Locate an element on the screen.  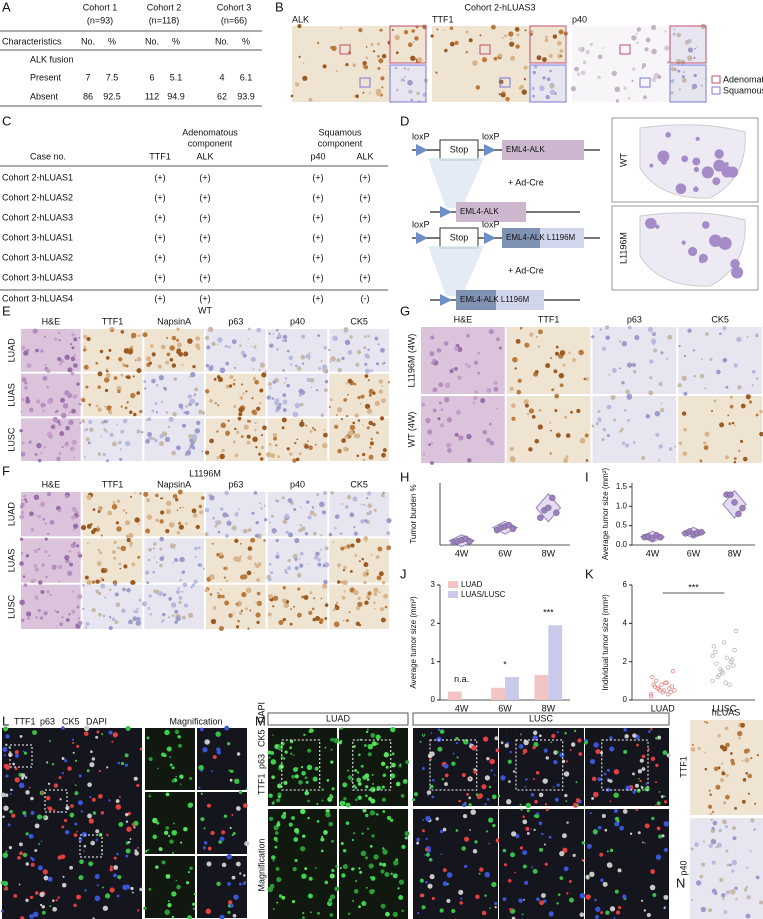
image-label: WT is located at coordinates (623, 160).